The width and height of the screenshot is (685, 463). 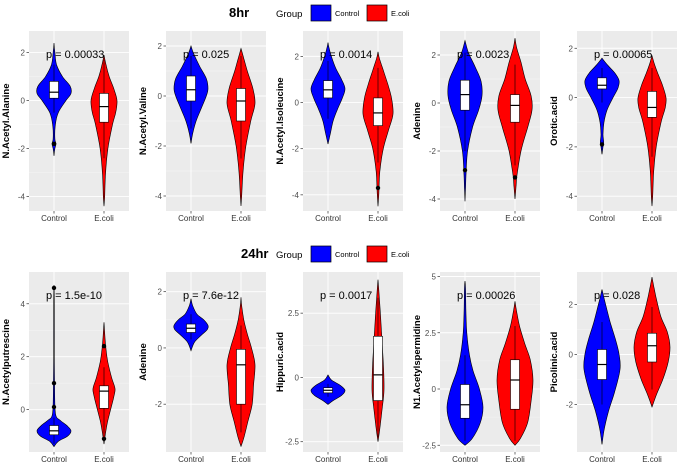 What do you see at coordinates (434, 277) in the screenshot?
I see `y-tick-label: 5` at bounding box center [434, 277].